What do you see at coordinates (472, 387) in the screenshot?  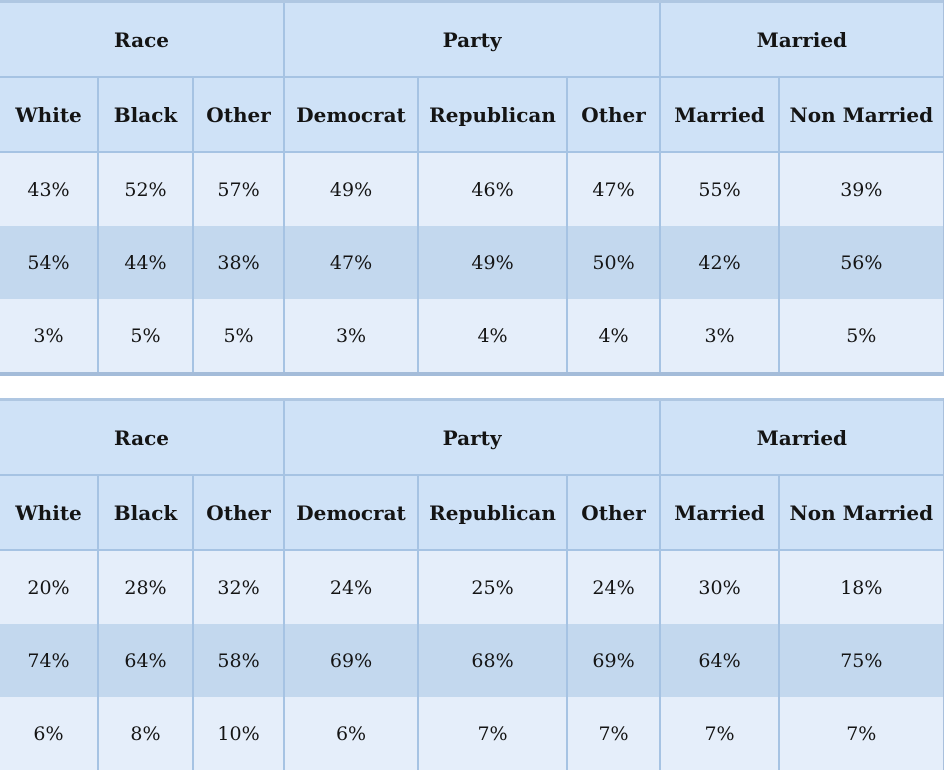 I see `table-gap` at bounding box center [472, 387].